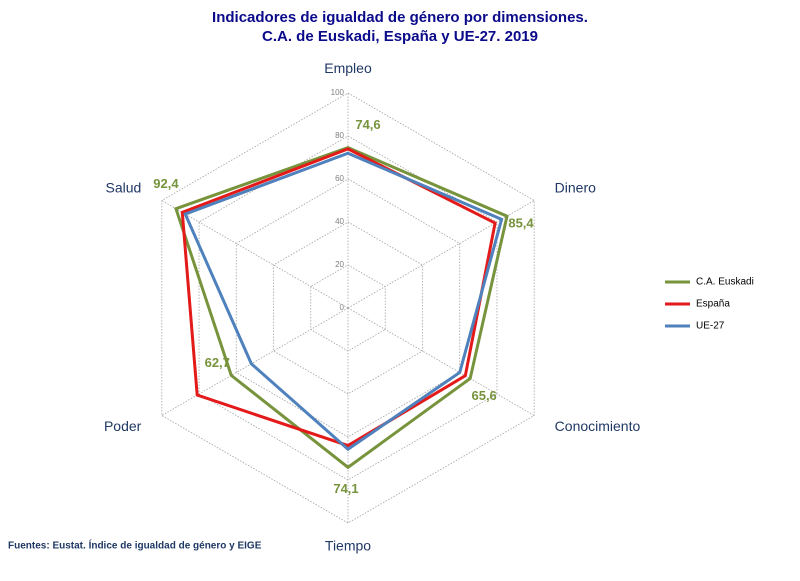 This screenshot has height=581, width=800. What do you see at coordinates (339, 178) in the screenshot?
I see `tick-label: 60` at bounding box center [339, 178].